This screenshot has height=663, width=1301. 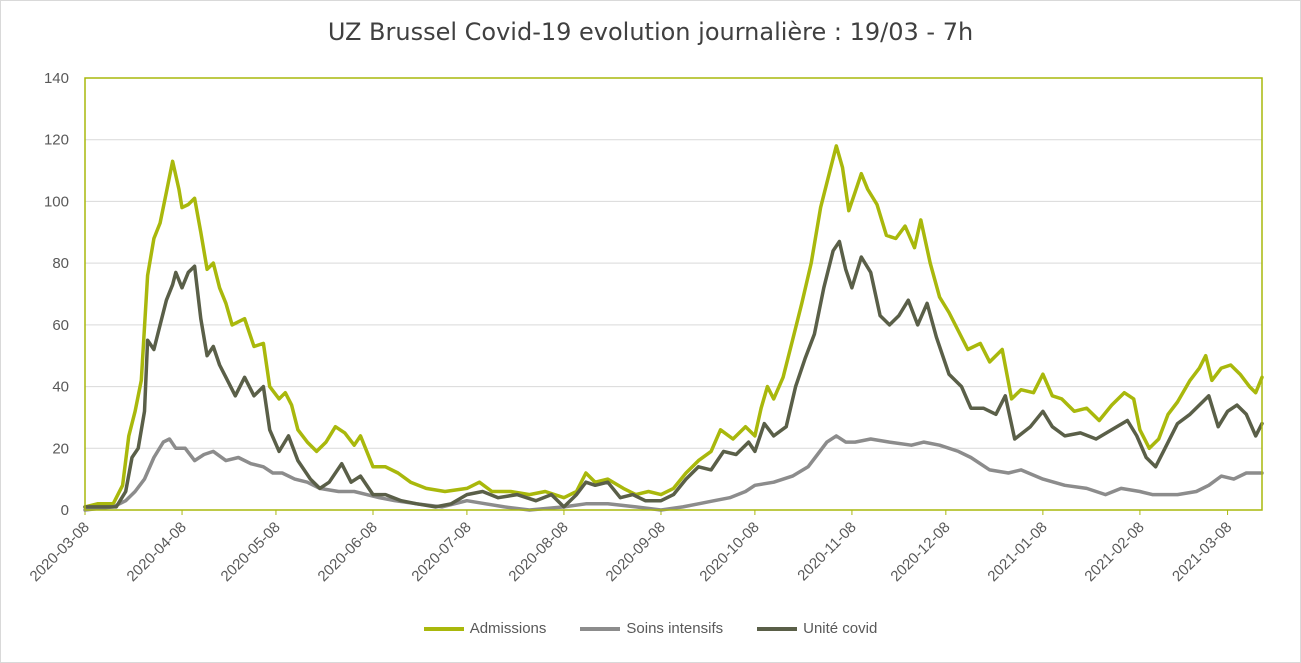 I want to click on y-tick-label: 120, so click(x=56, y=140).